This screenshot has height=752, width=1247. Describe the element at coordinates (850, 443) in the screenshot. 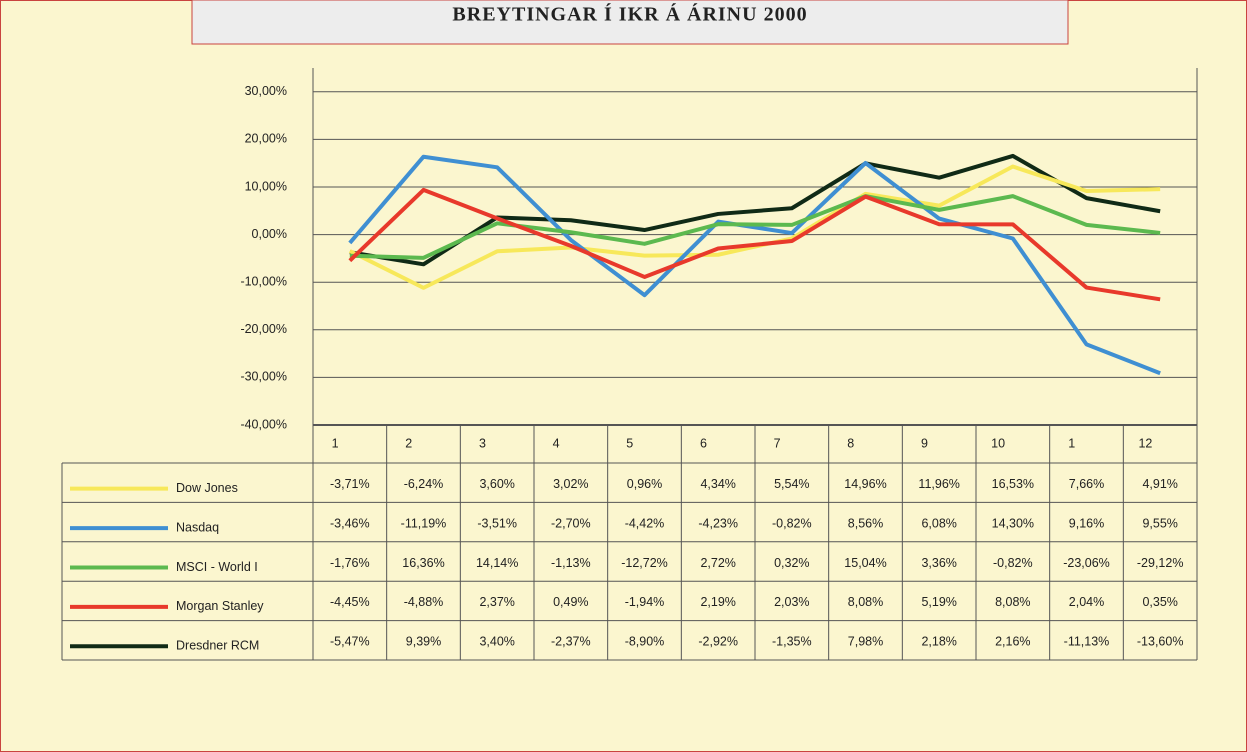

I see `x-tick-label: 8` at that location.